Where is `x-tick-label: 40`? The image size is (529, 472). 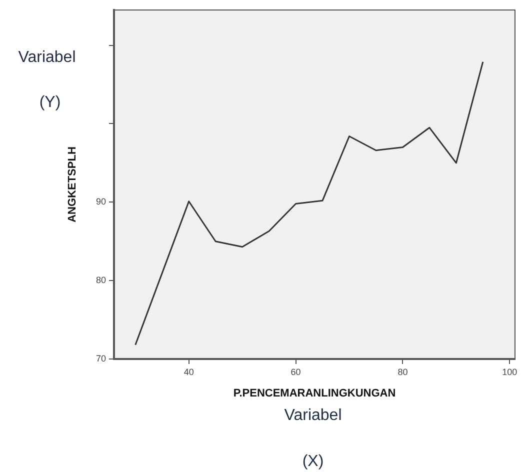
x-tick-label: 40 is located at coordinates (189, 371).